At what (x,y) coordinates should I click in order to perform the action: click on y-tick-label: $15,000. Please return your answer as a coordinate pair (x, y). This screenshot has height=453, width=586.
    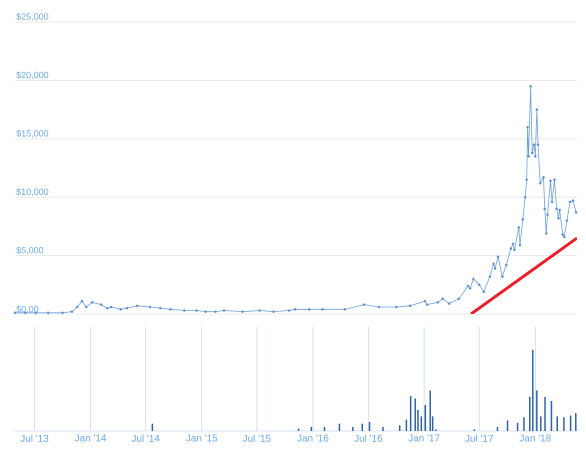
    Looking at the image, I should click on (32, 134).